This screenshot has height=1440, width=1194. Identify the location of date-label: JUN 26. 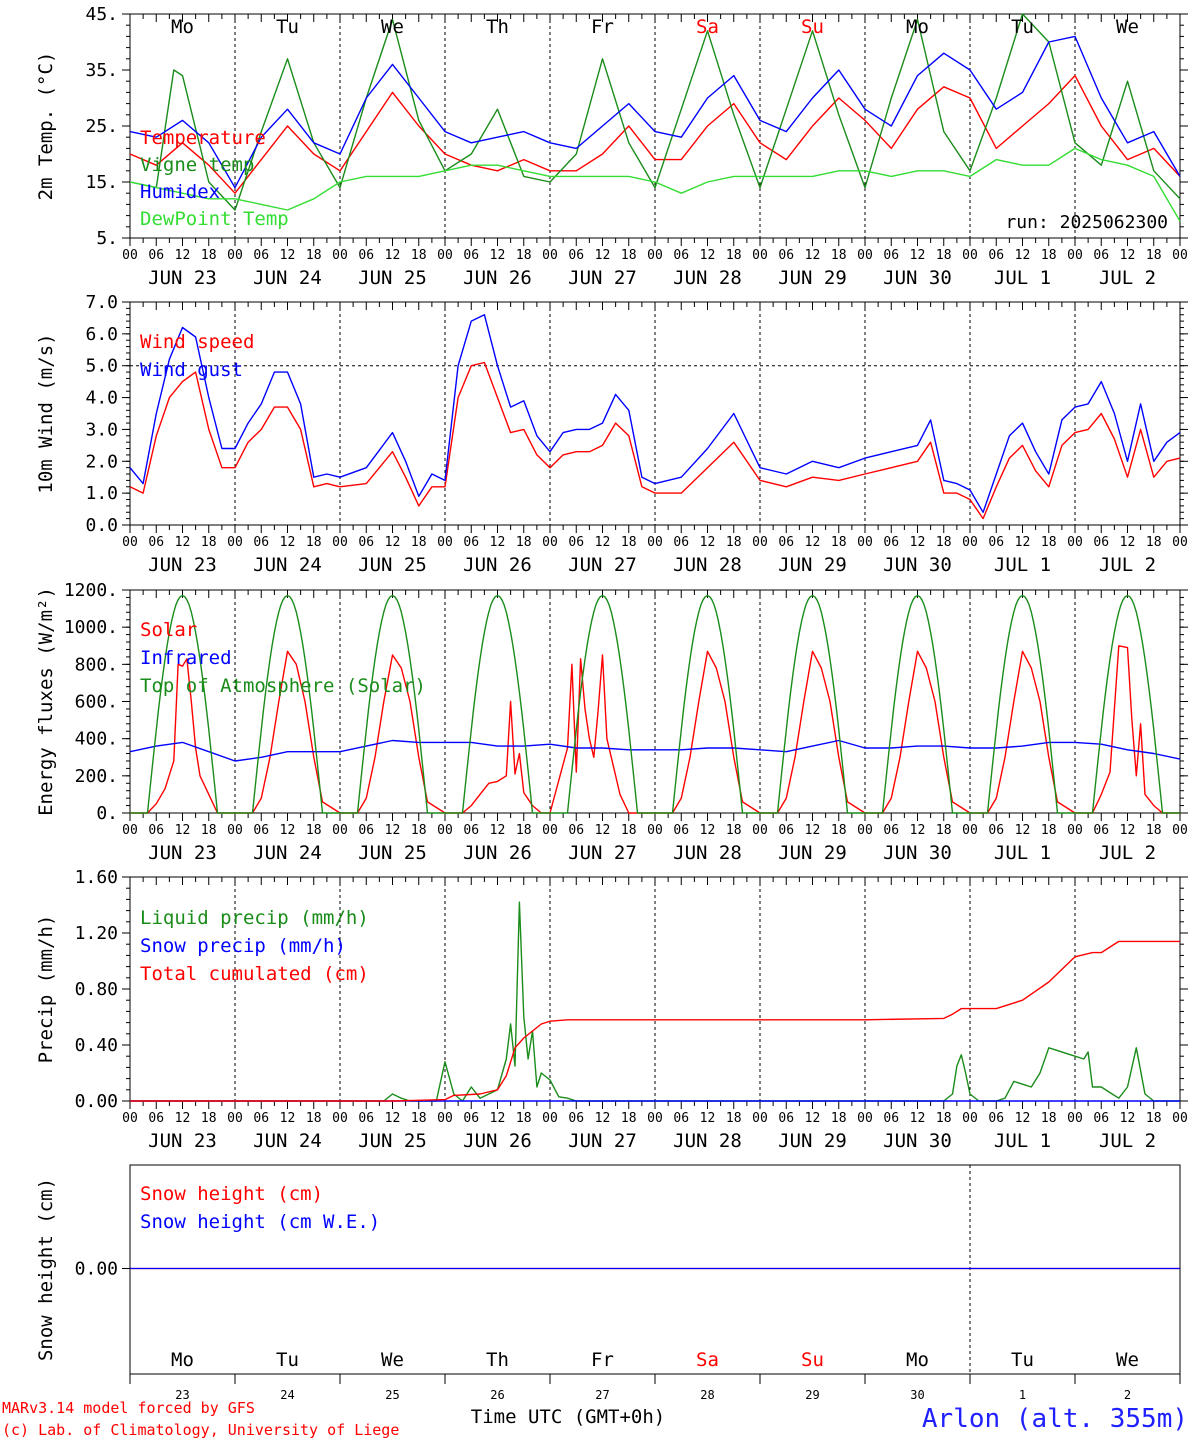
(497, 853).